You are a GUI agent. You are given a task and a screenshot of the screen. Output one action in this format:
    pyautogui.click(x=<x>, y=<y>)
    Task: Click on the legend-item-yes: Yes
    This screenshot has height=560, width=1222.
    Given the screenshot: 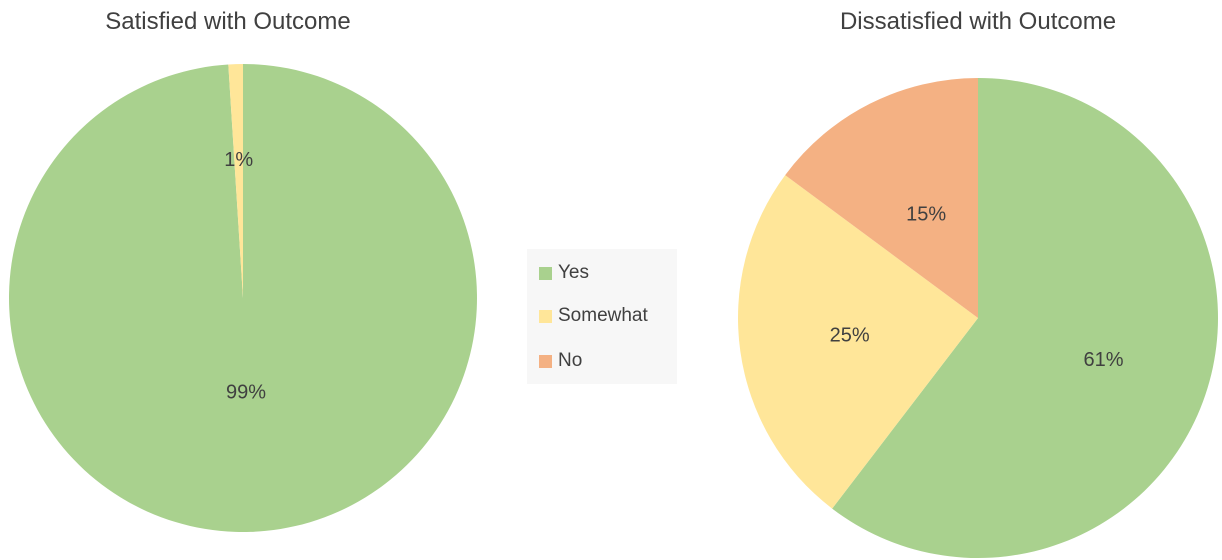 What is the action you would take?
    pyautogui.click(x=564, y=273)
    